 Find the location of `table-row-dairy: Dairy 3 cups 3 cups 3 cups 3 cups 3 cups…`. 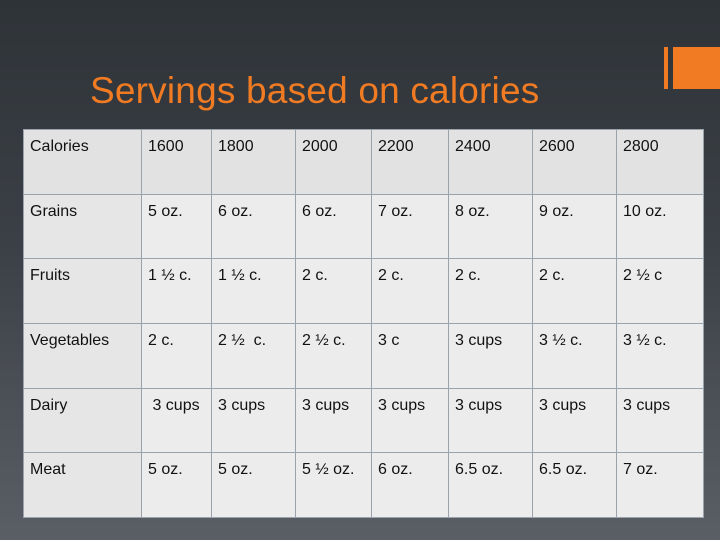

table-row-dairy: Dairy 3 cups 3 cups 3 cups 3 cups 3 cups… is located at coordinates (363, 420).